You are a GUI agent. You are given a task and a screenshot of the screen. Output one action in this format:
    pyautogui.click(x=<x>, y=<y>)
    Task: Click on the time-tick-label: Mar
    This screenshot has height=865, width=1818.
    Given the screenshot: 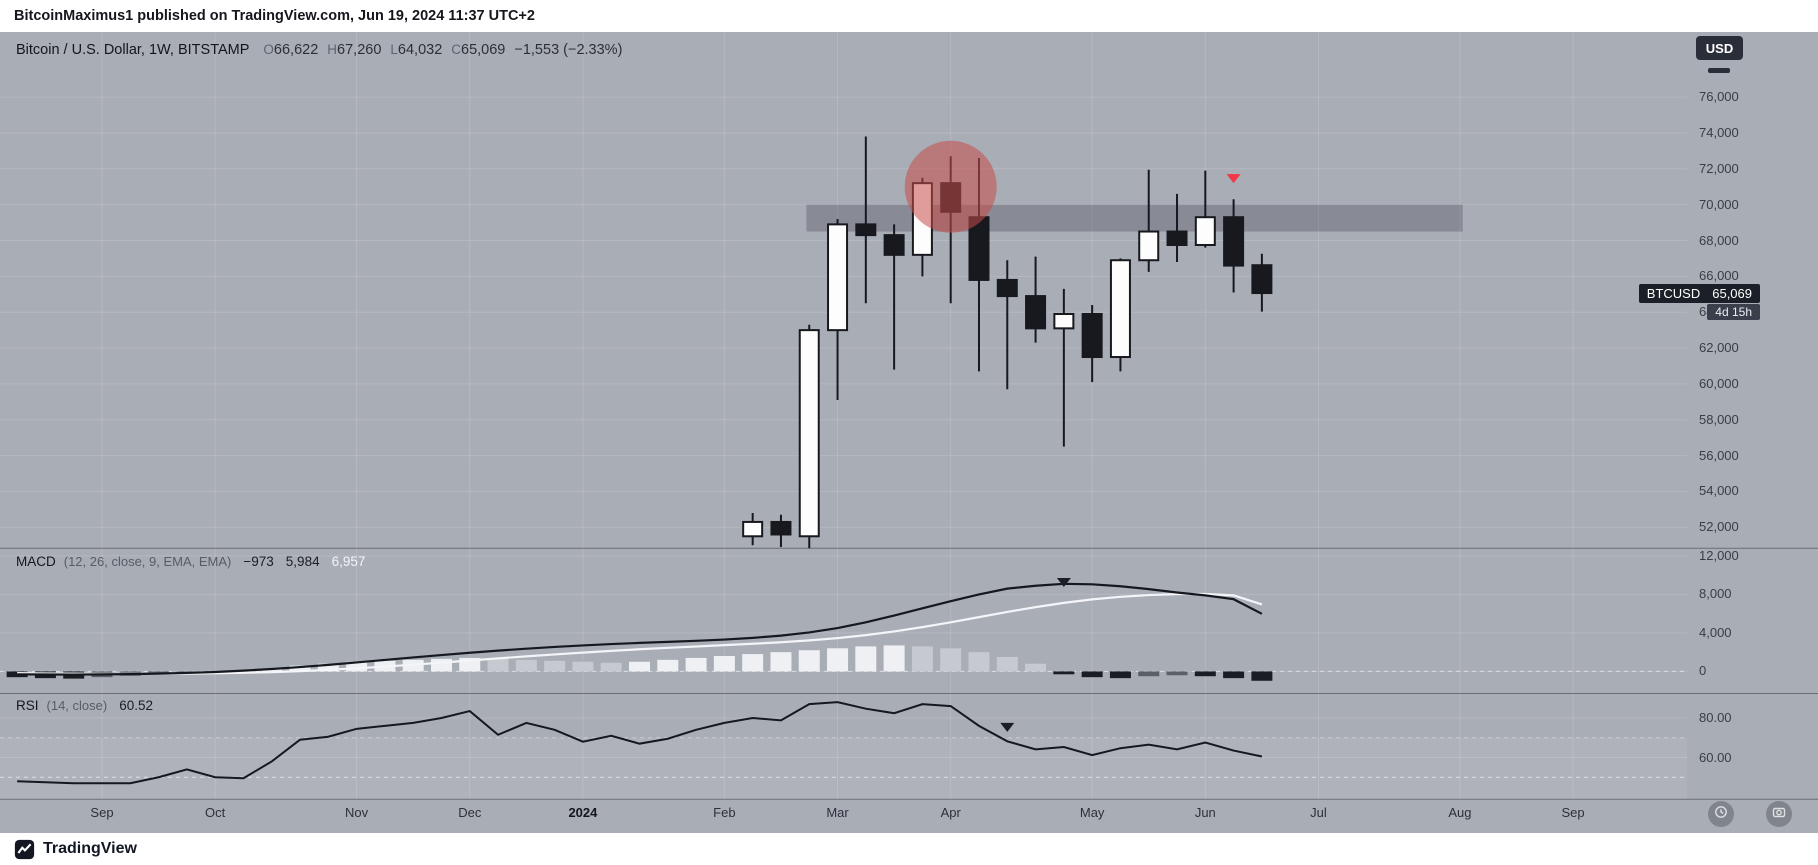 What is the action you would take?
    pyautogui.click(x=837, y=812)
    